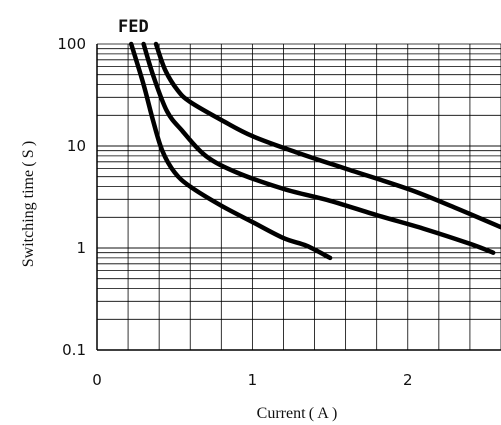  I want to click on x-axis-title: Current ( A ), so click(297, 413).